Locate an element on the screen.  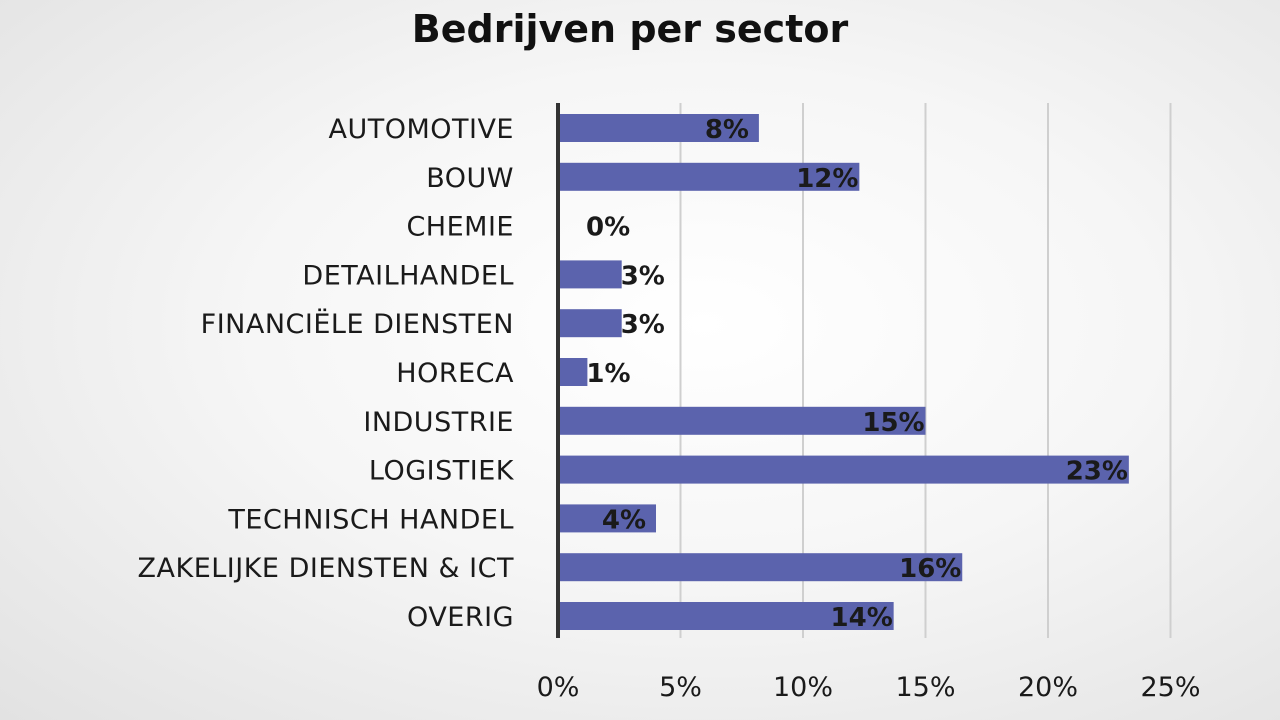
category-label: INDUSTRIE is located at coordinates (438, 422).